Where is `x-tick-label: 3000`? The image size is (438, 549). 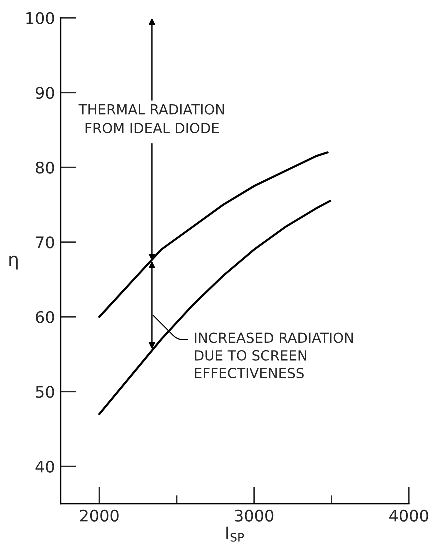
x-tick-label: 3000 is located at coordinates (254, 516).